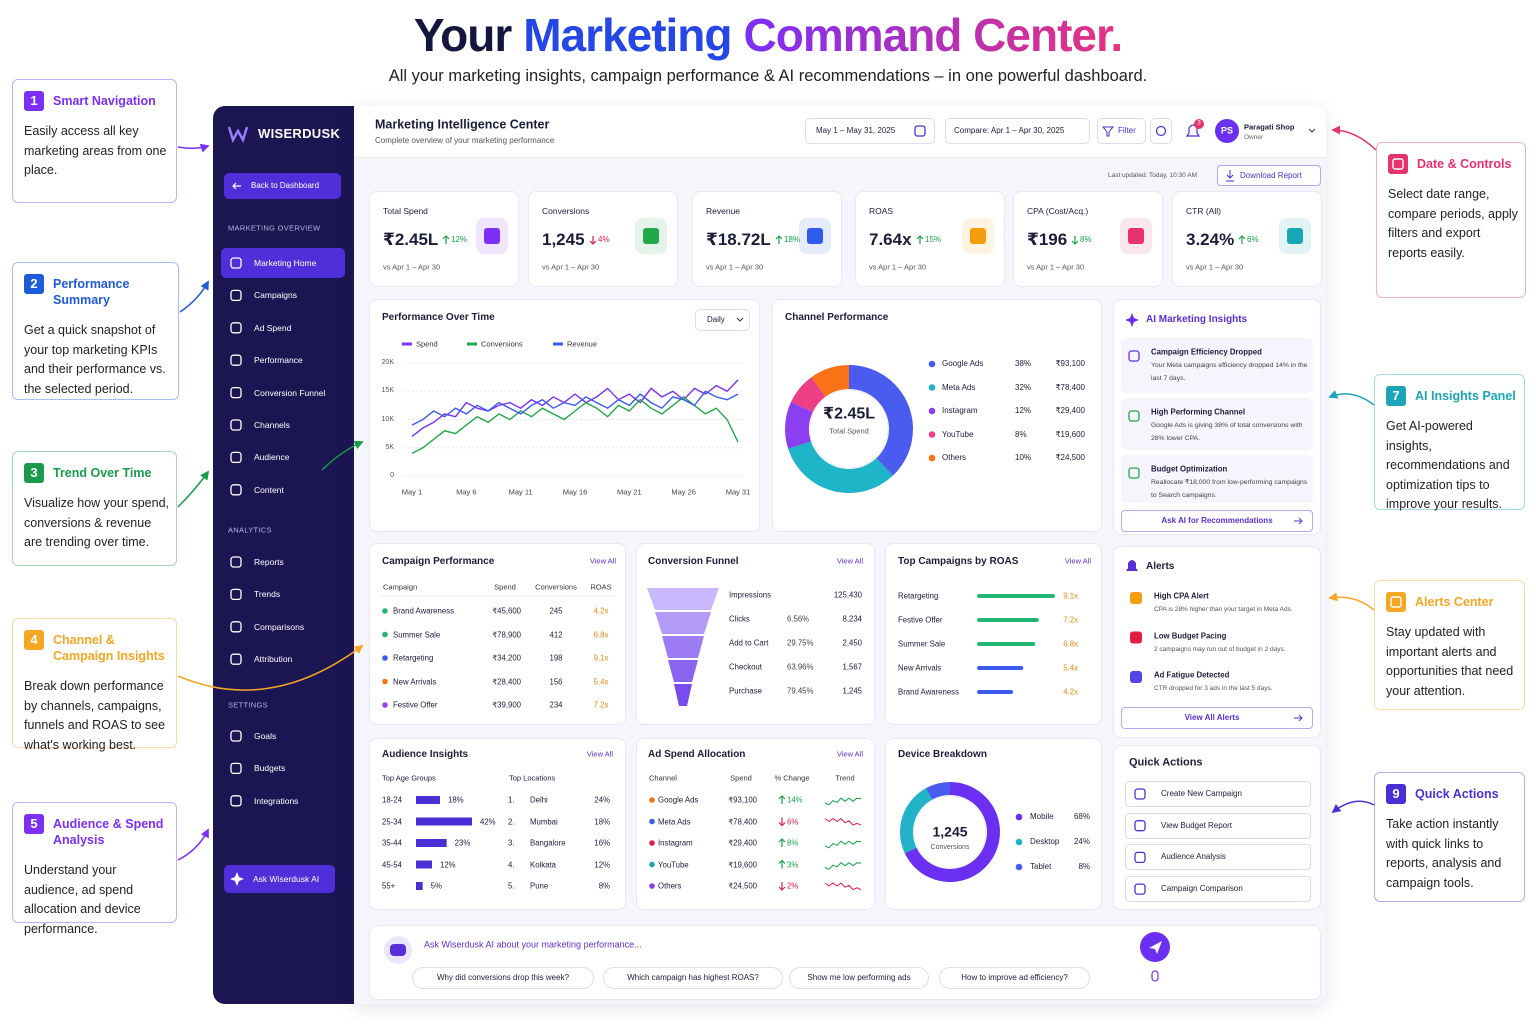 This screenshot has width=1536, height=1024. What do you see at coordinates (673, 864) in the screenshot?
I see `cell: YouTube` at bounding box center [673, 864].